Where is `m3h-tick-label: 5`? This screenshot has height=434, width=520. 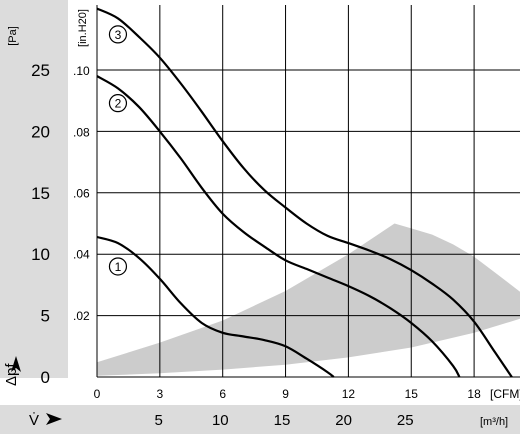
m3h-tick-label: 5 is located at coordinates (158, 420).